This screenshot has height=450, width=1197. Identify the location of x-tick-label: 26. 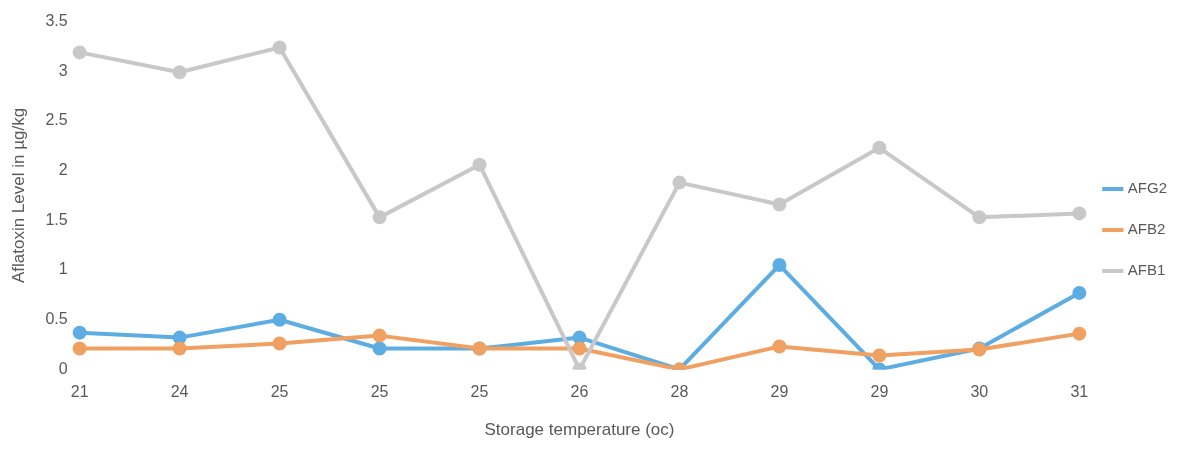
(579, 392).